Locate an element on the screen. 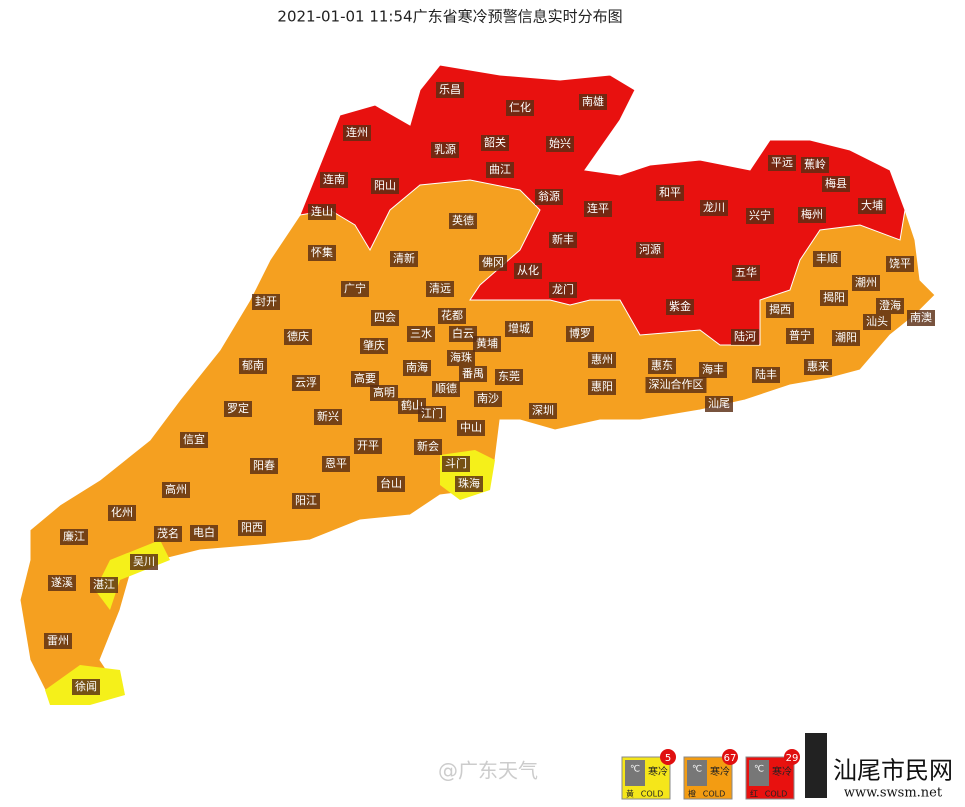 The width and height of the screenshot is (965, 807). region-label: 广宁 is located at coordinates (355, 289).